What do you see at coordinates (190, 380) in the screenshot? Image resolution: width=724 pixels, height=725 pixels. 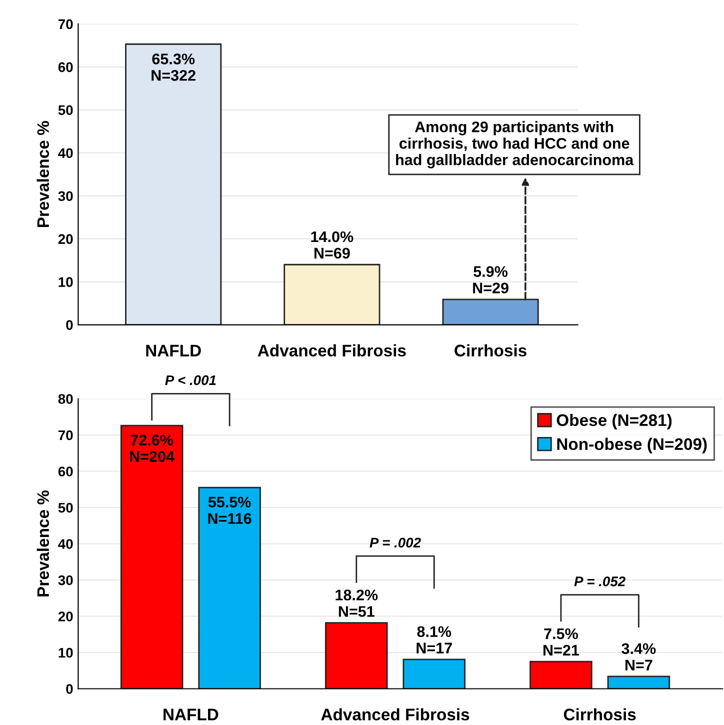 I see `text: P < .001` at bounding box center [190, 380].